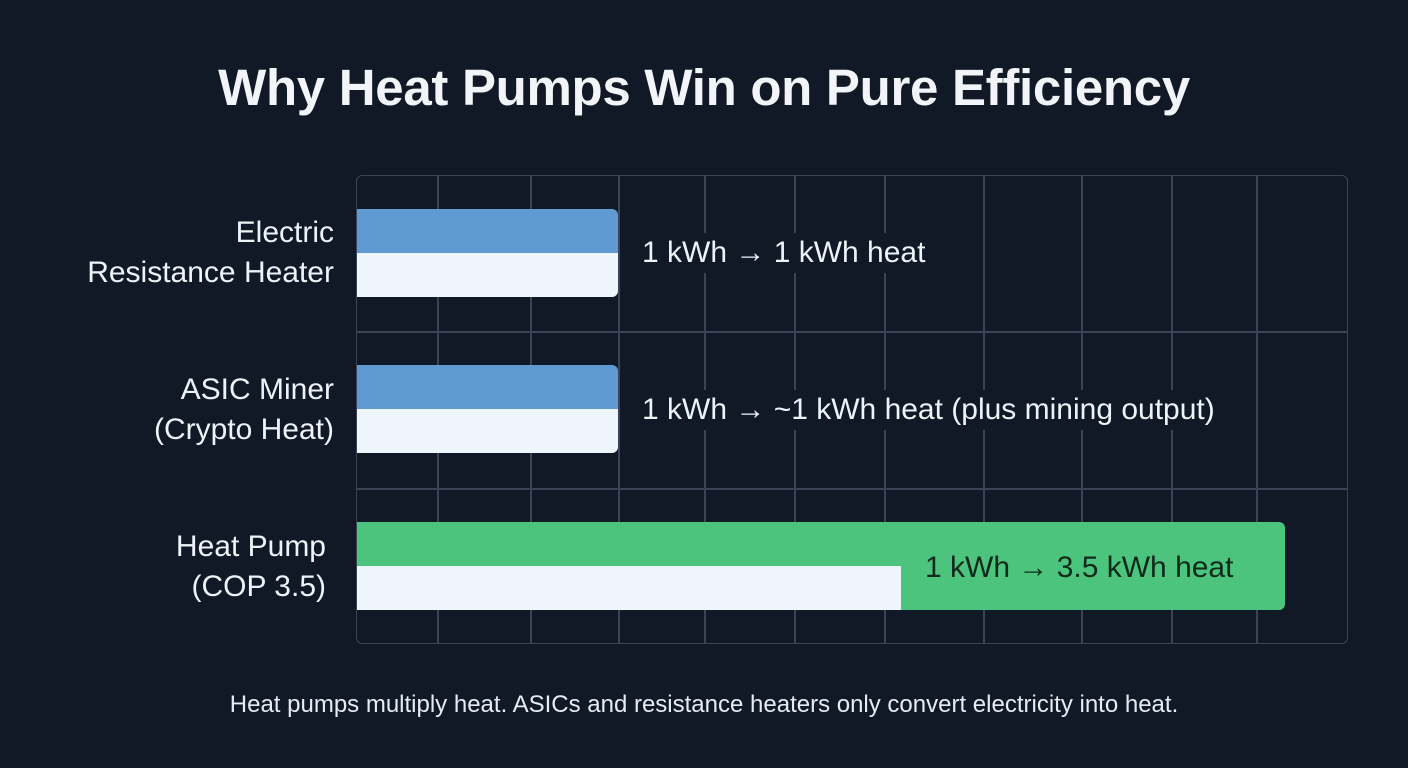 This screenshot has height=768, width=1408. I want to click on bar-heat-pump: 1 kWh → 3.5 kWh heat, so click(821, 566).